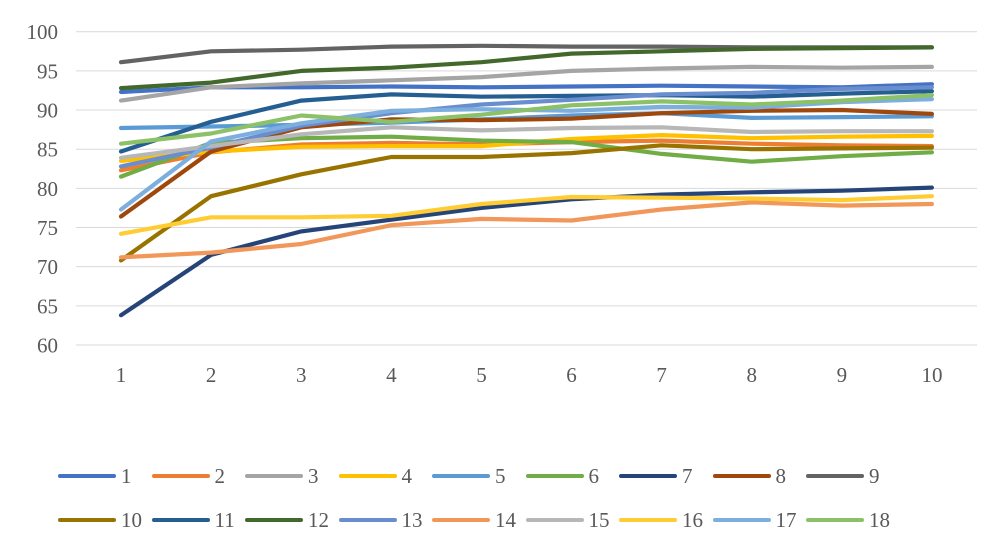  What do you see at coordinates (47, 71) in the screenshot?
I see `y-axis-label: 95` at bounding box center [47, 71].